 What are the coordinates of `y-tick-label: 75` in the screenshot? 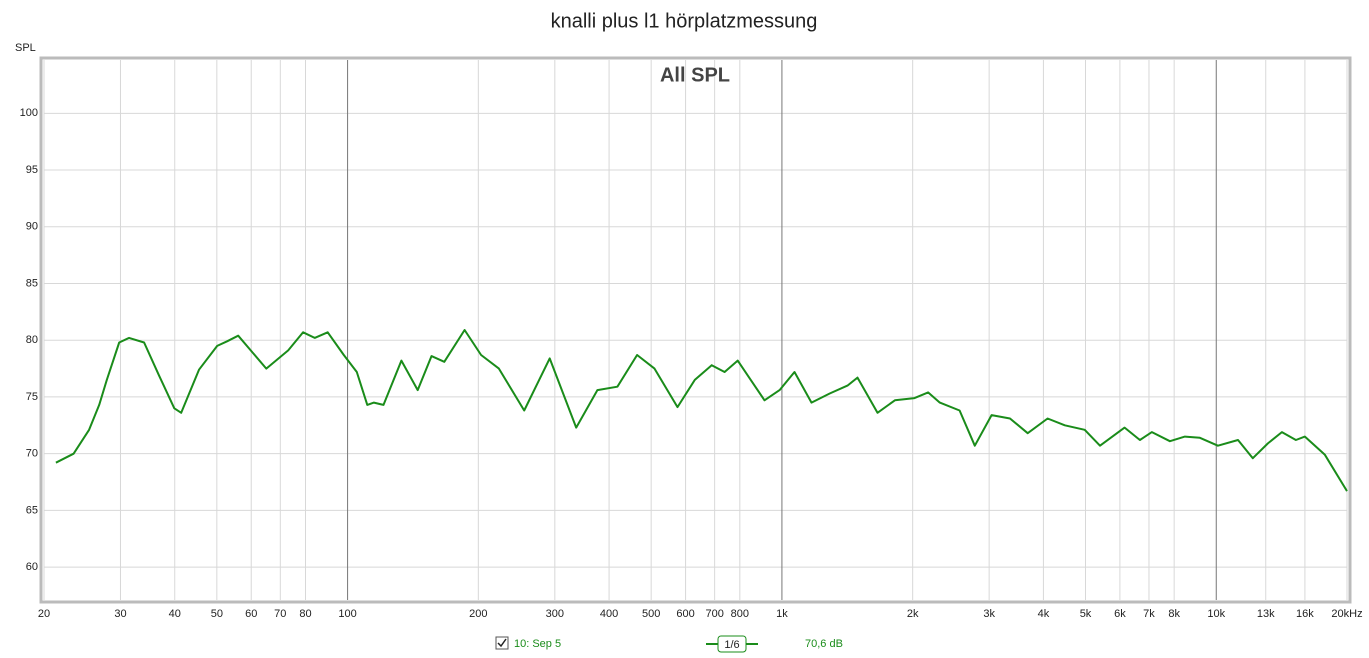 It's located at (32, 397).